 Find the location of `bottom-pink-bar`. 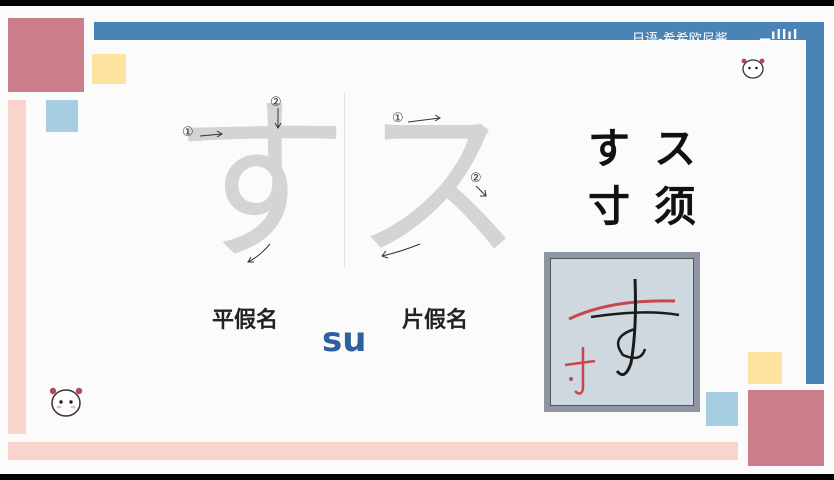

bottom-pink-bar is located at coordinates (373, 451).